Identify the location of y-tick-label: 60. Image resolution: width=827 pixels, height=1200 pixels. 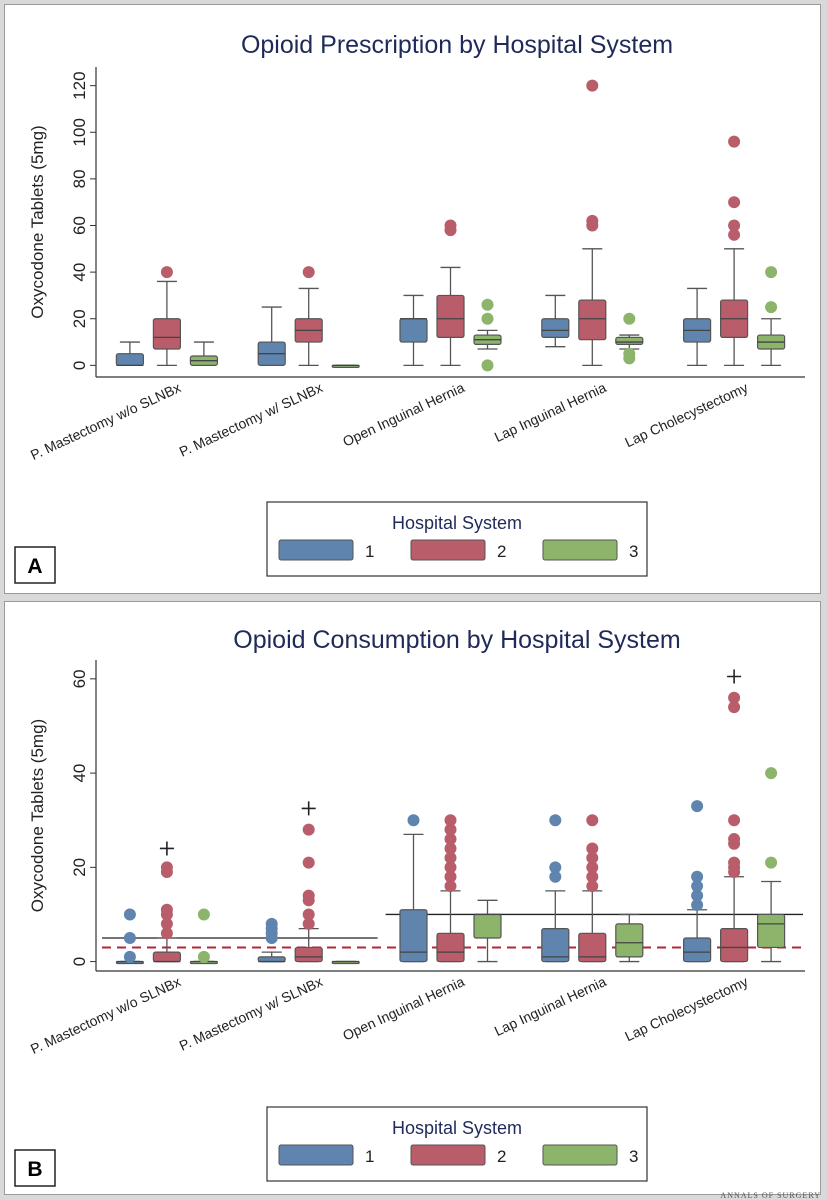
(79, 678).